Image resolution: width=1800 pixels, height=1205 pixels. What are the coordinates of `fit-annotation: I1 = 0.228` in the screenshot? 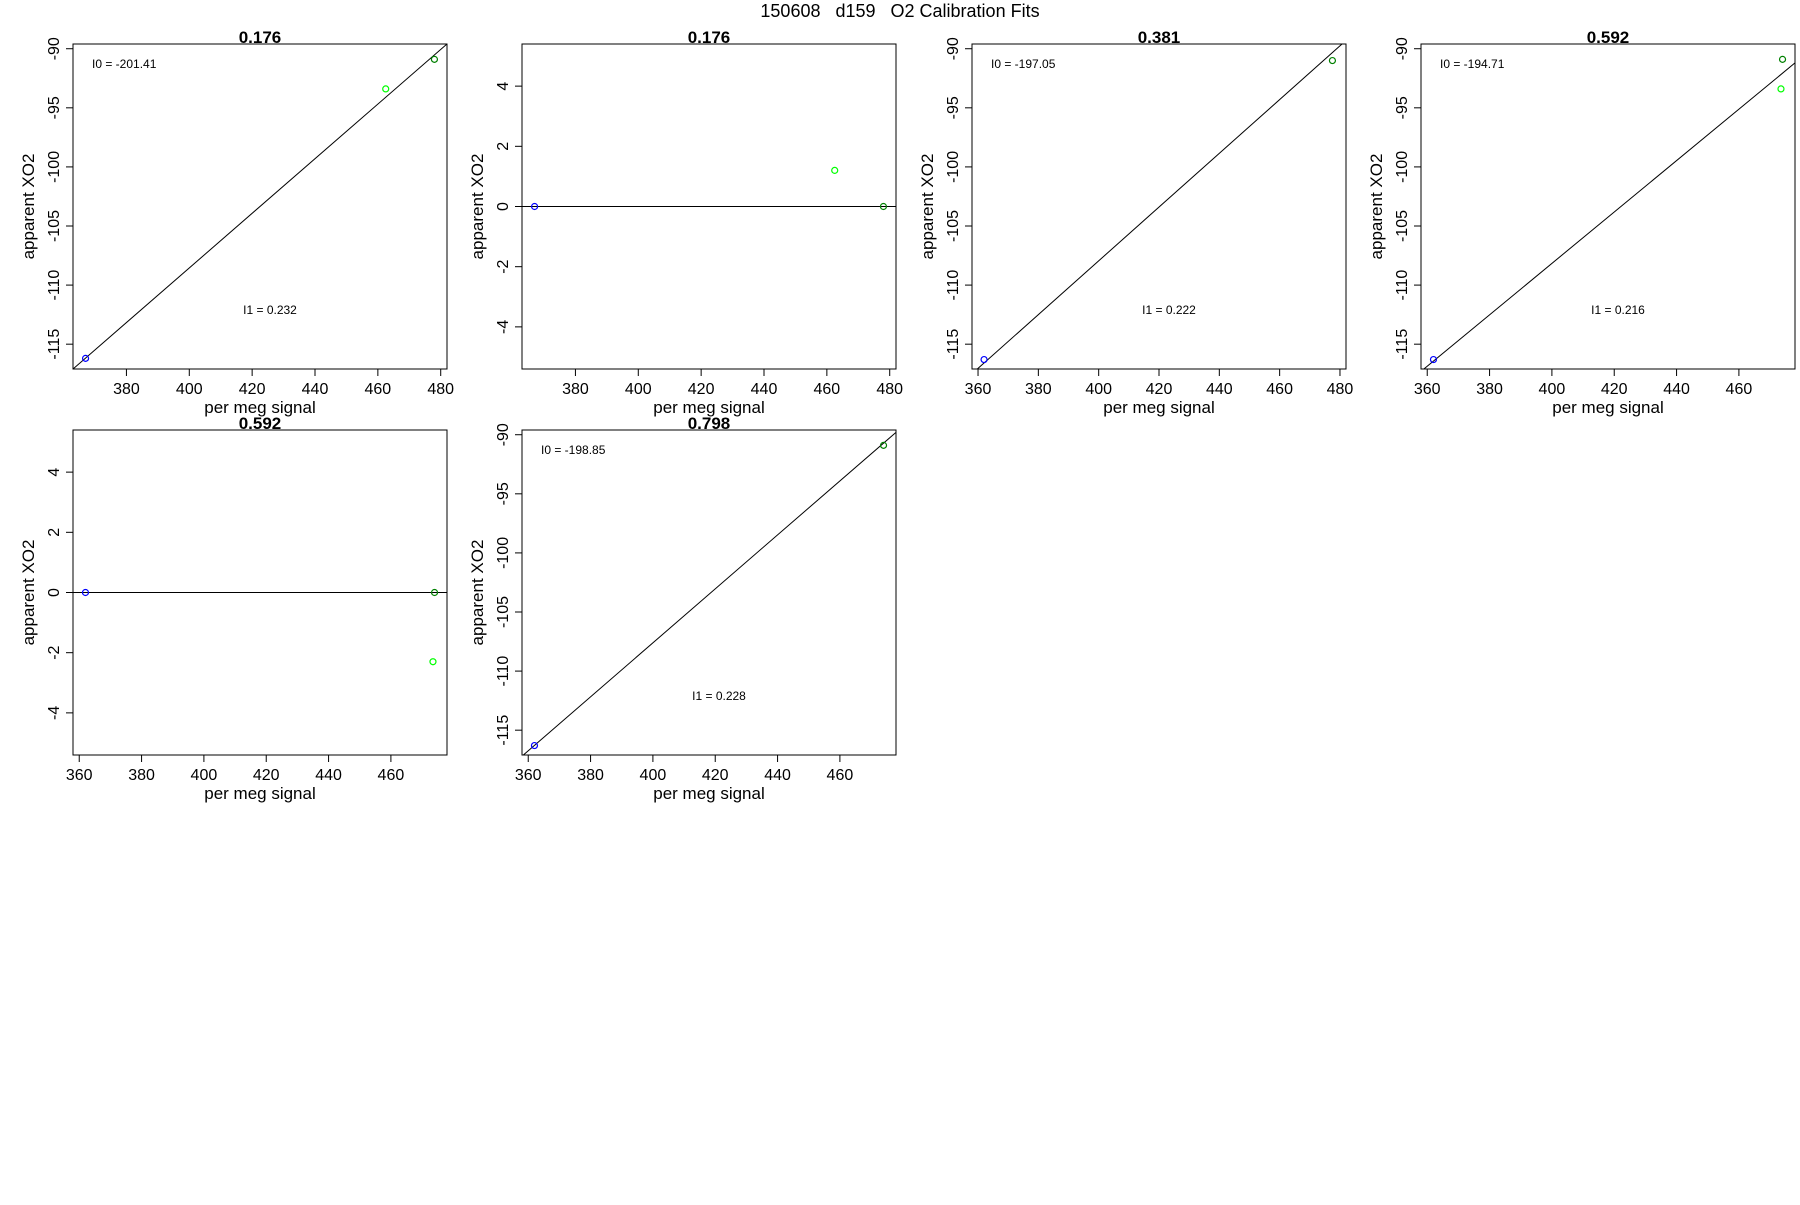 It's located at (719, 696).